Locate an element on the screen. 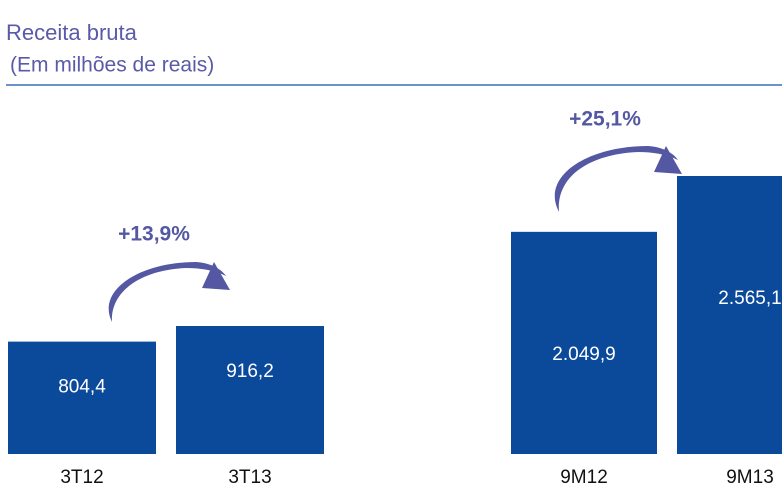 The image size is (782, 496). value-label: 2.049,9 is located at coordinates (583, 354).